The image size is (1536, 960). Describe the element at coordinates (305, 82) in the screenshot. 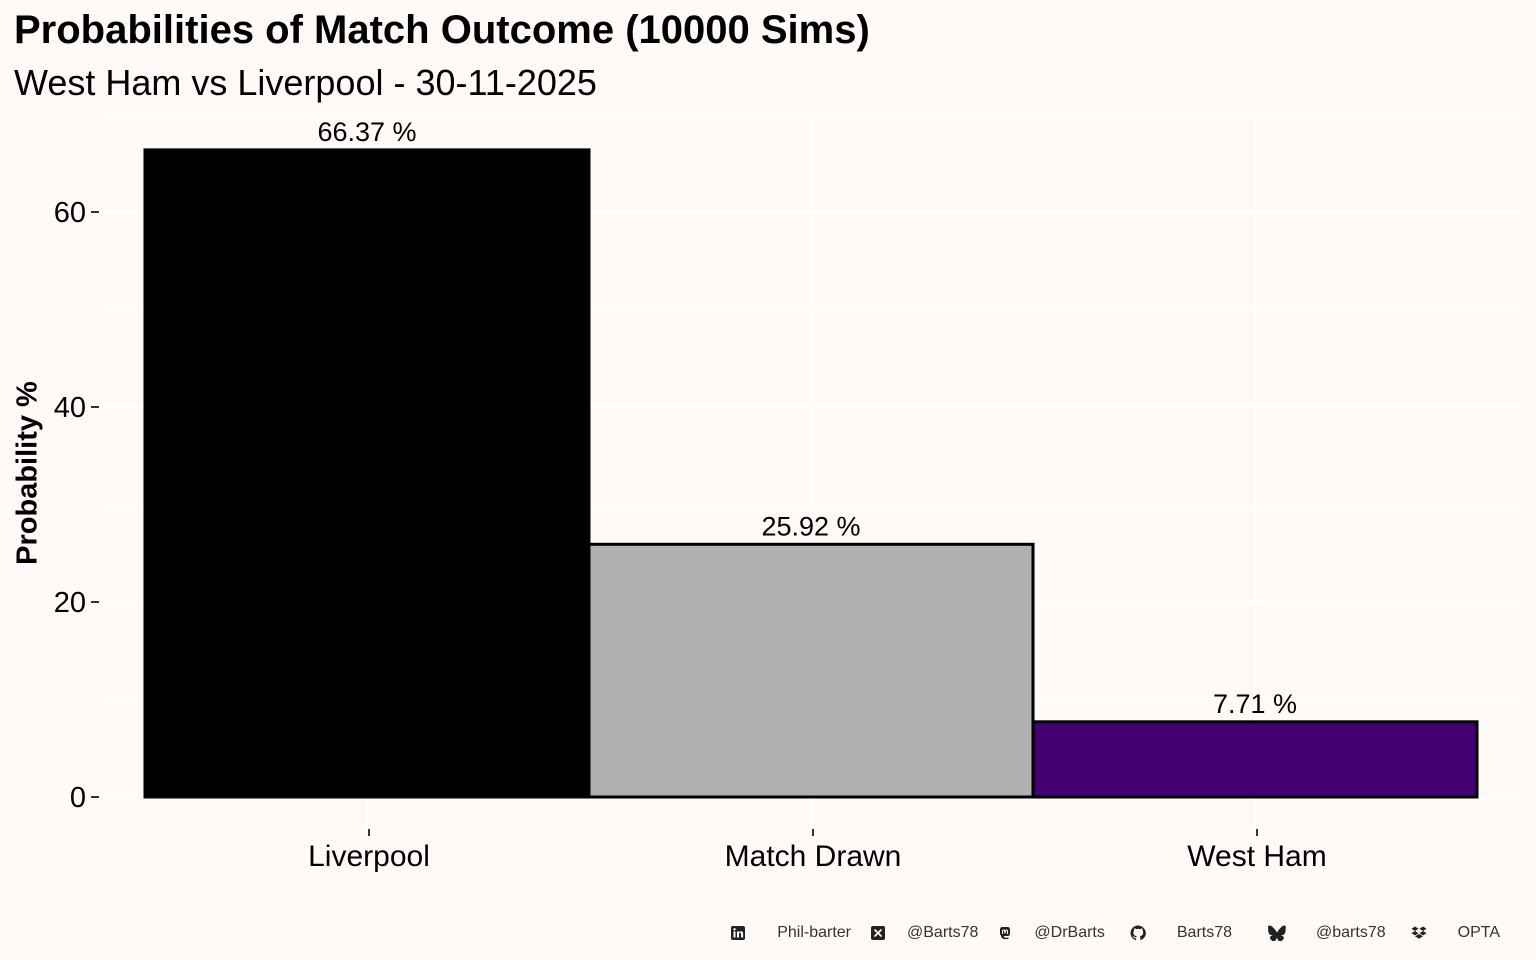

I see `chart-subtitle: West Ham vs Liverpool - 30-11-2025` at that location.